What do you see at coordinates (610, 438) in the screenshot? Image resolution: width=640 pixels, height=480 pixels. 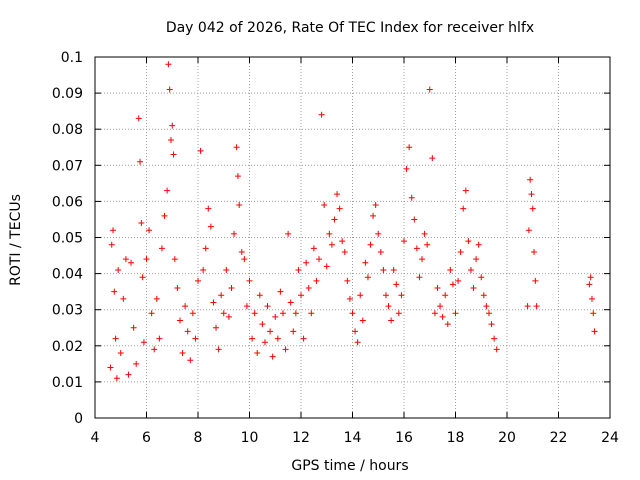 I see `x-tick-label: 24` at bounding box center [610, 438].